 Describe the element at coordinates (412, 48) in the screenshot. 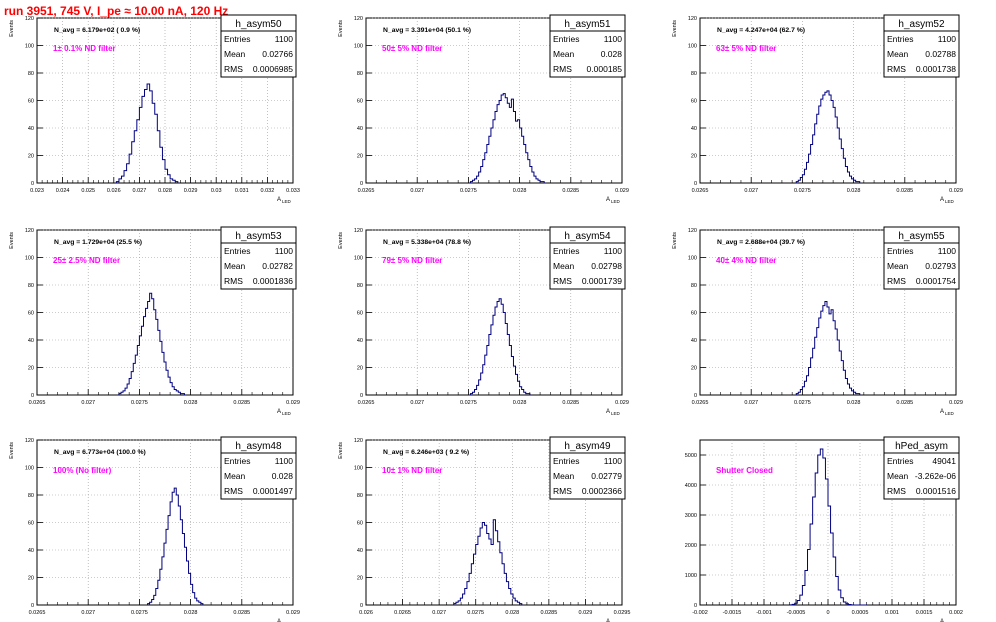

I see `filter-annotation: 50± 5% ND filter` at that location.